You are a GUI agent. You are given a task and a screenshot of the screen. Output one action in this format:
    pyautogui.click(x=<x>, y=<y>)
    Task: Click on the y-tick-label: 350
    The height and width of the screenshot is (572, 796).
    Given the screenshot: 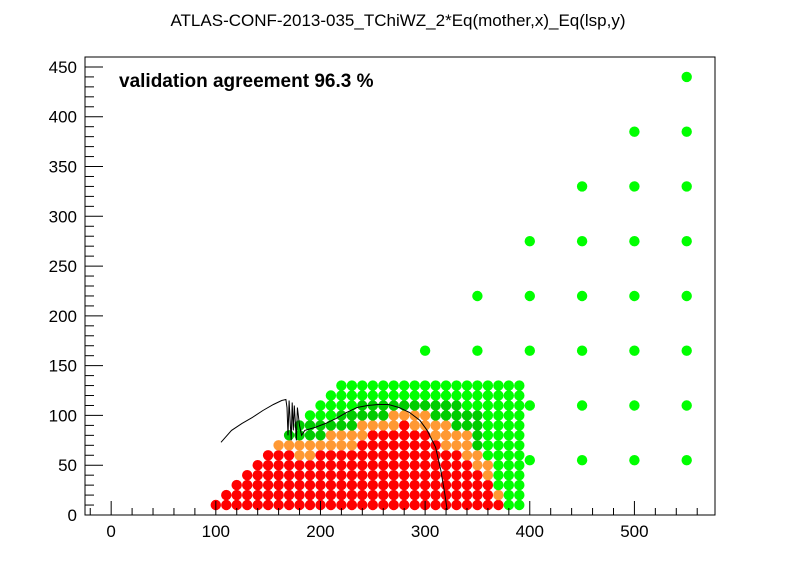 What is the action you would take?
    pyautogui.click(x=63, y=167)
    